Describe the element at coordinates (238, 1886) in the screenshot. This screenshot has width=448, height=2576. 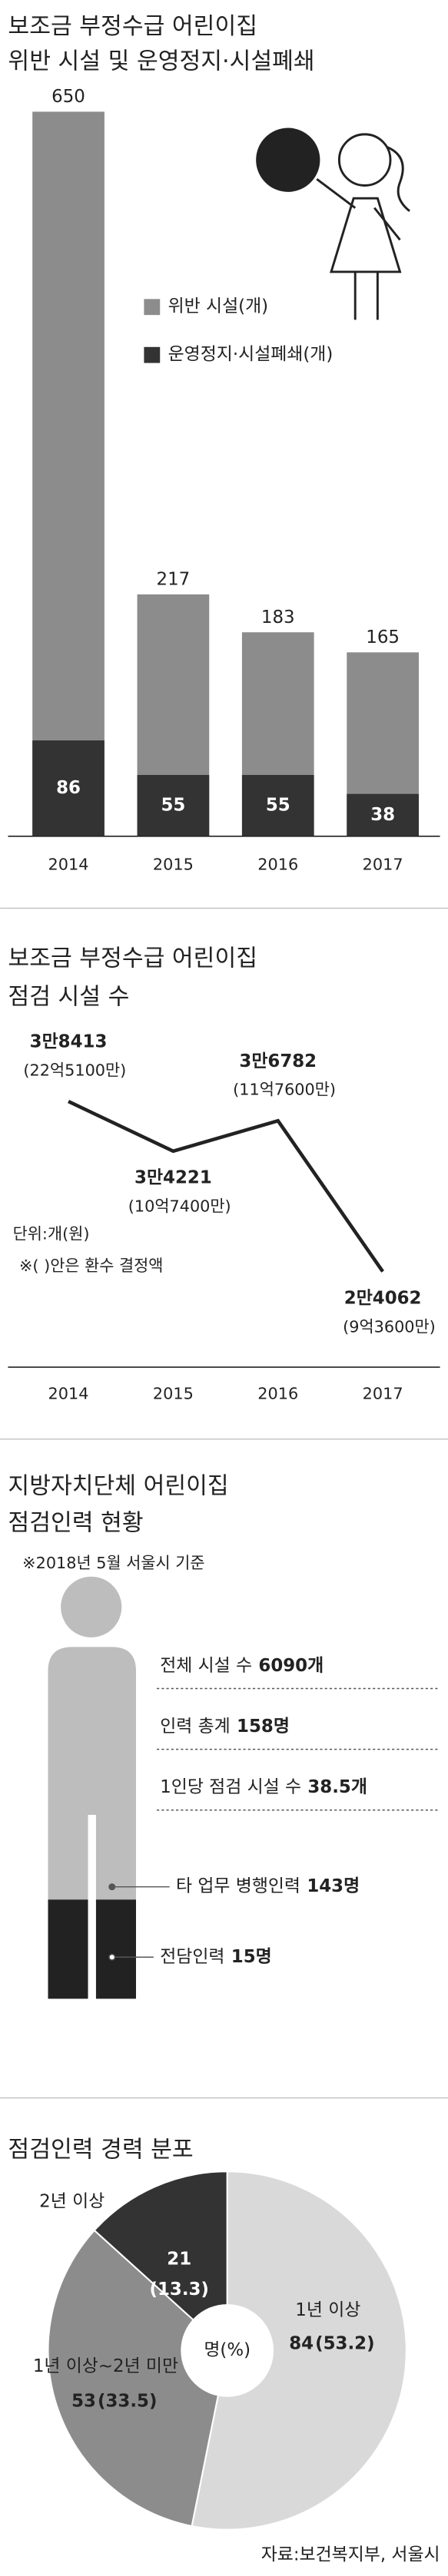
I see `row-label: 타 업무 병행인력` at that location.